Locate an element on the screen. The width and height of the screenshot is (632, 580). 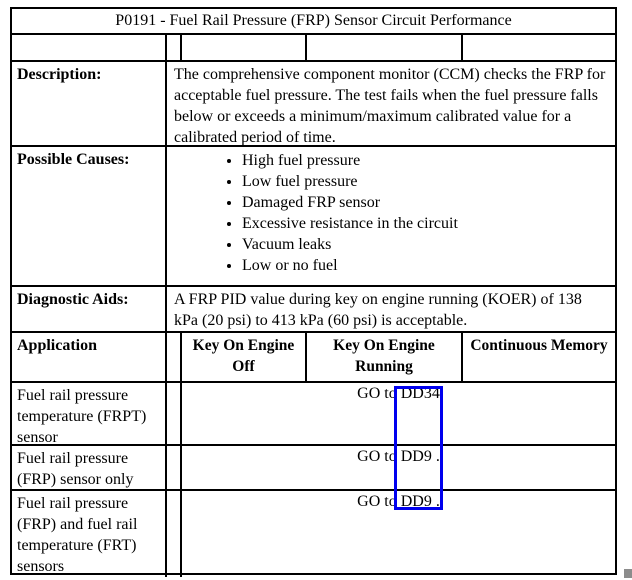
cause-item: Excessive resistance in the circuit is located at coordinates (424, 223).